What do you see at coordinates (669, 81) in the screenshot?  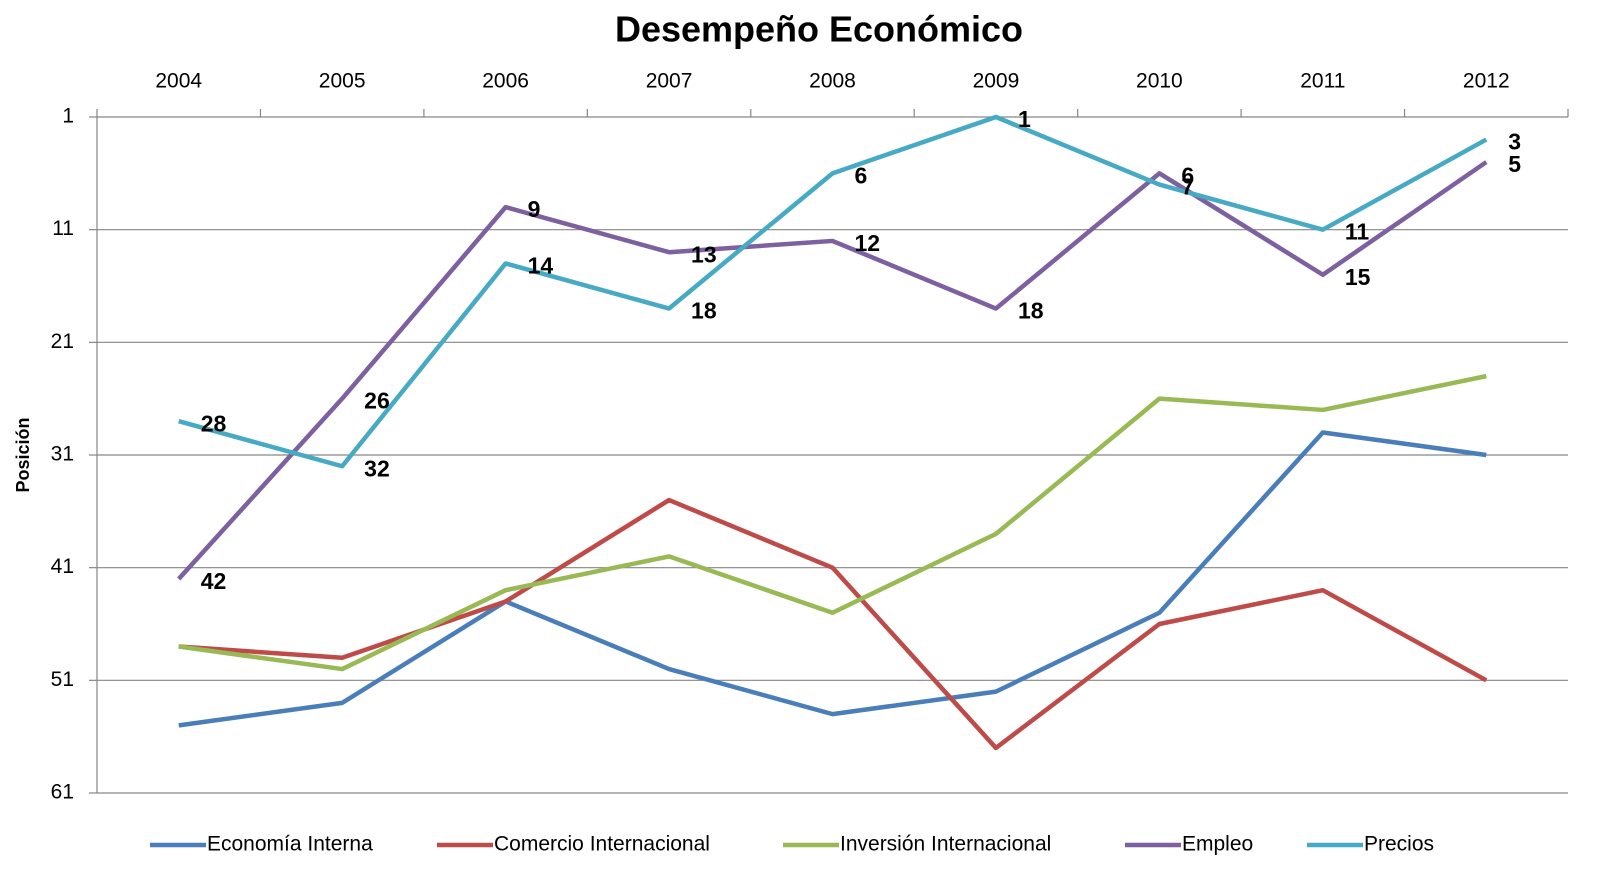 I see `x-tick-label: 2007` at bounding box center [669, 81].